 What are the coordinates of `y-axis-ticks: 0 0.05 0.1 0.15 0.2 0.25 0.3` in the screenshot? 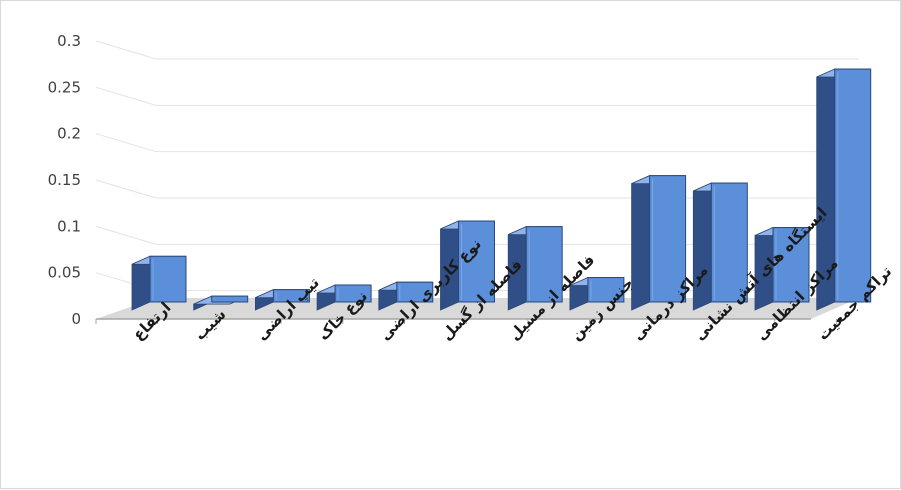 It's located at (64, 180).